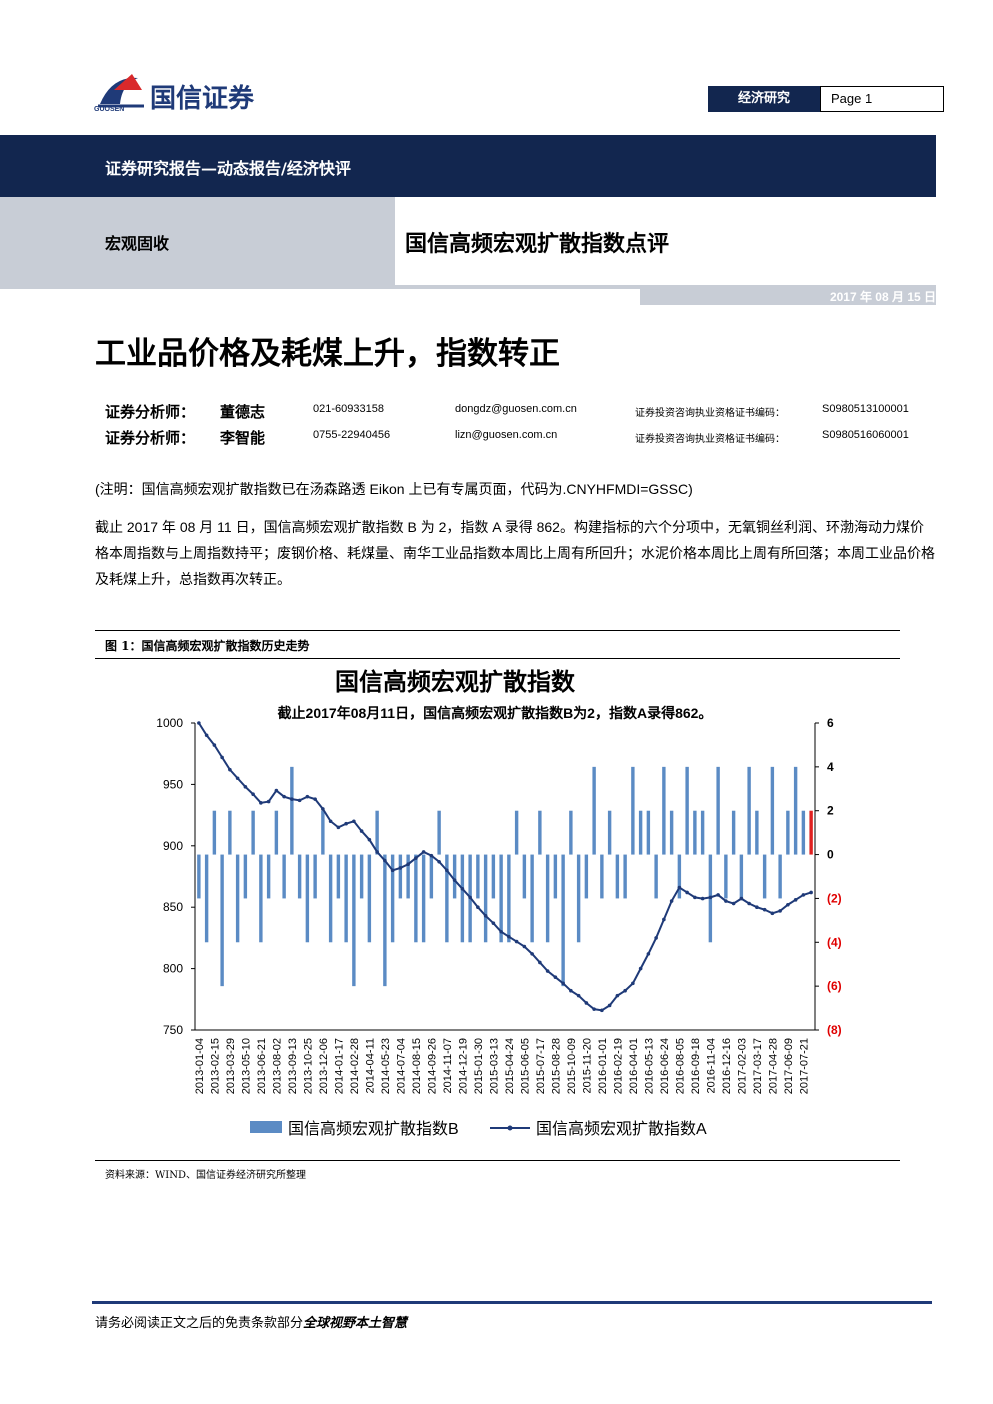 This screenshot has width=993, height=1404. Describe the element at coordinates (494, 1066) in the screenshot. I see `x-tick-label: 2015-03-13` at that location.